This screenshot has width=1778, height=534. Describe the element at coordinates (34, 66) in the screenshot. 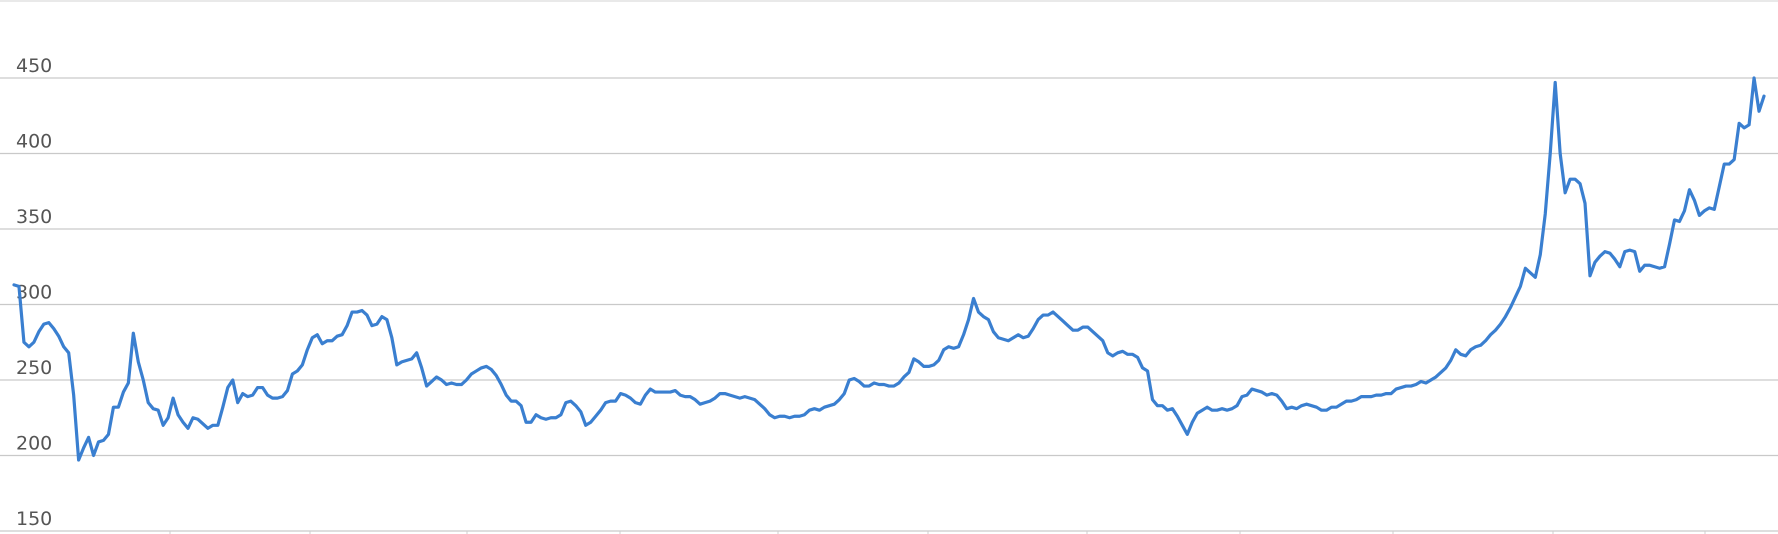

I see `y-tick-label-450: 450` at that location.